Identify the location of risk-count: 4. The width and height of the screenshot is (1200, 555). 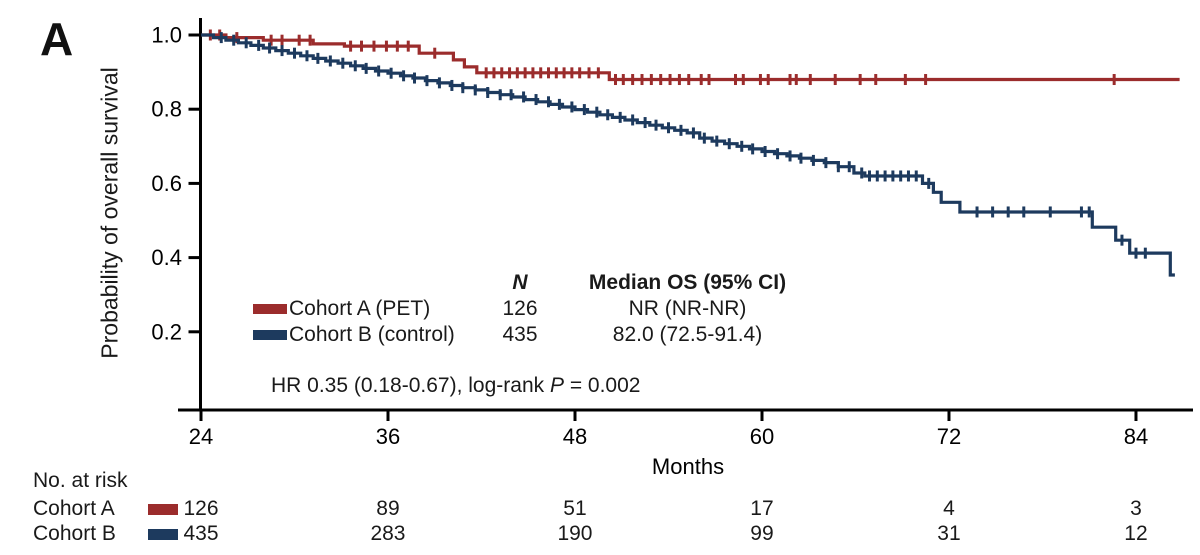
(949, 508).